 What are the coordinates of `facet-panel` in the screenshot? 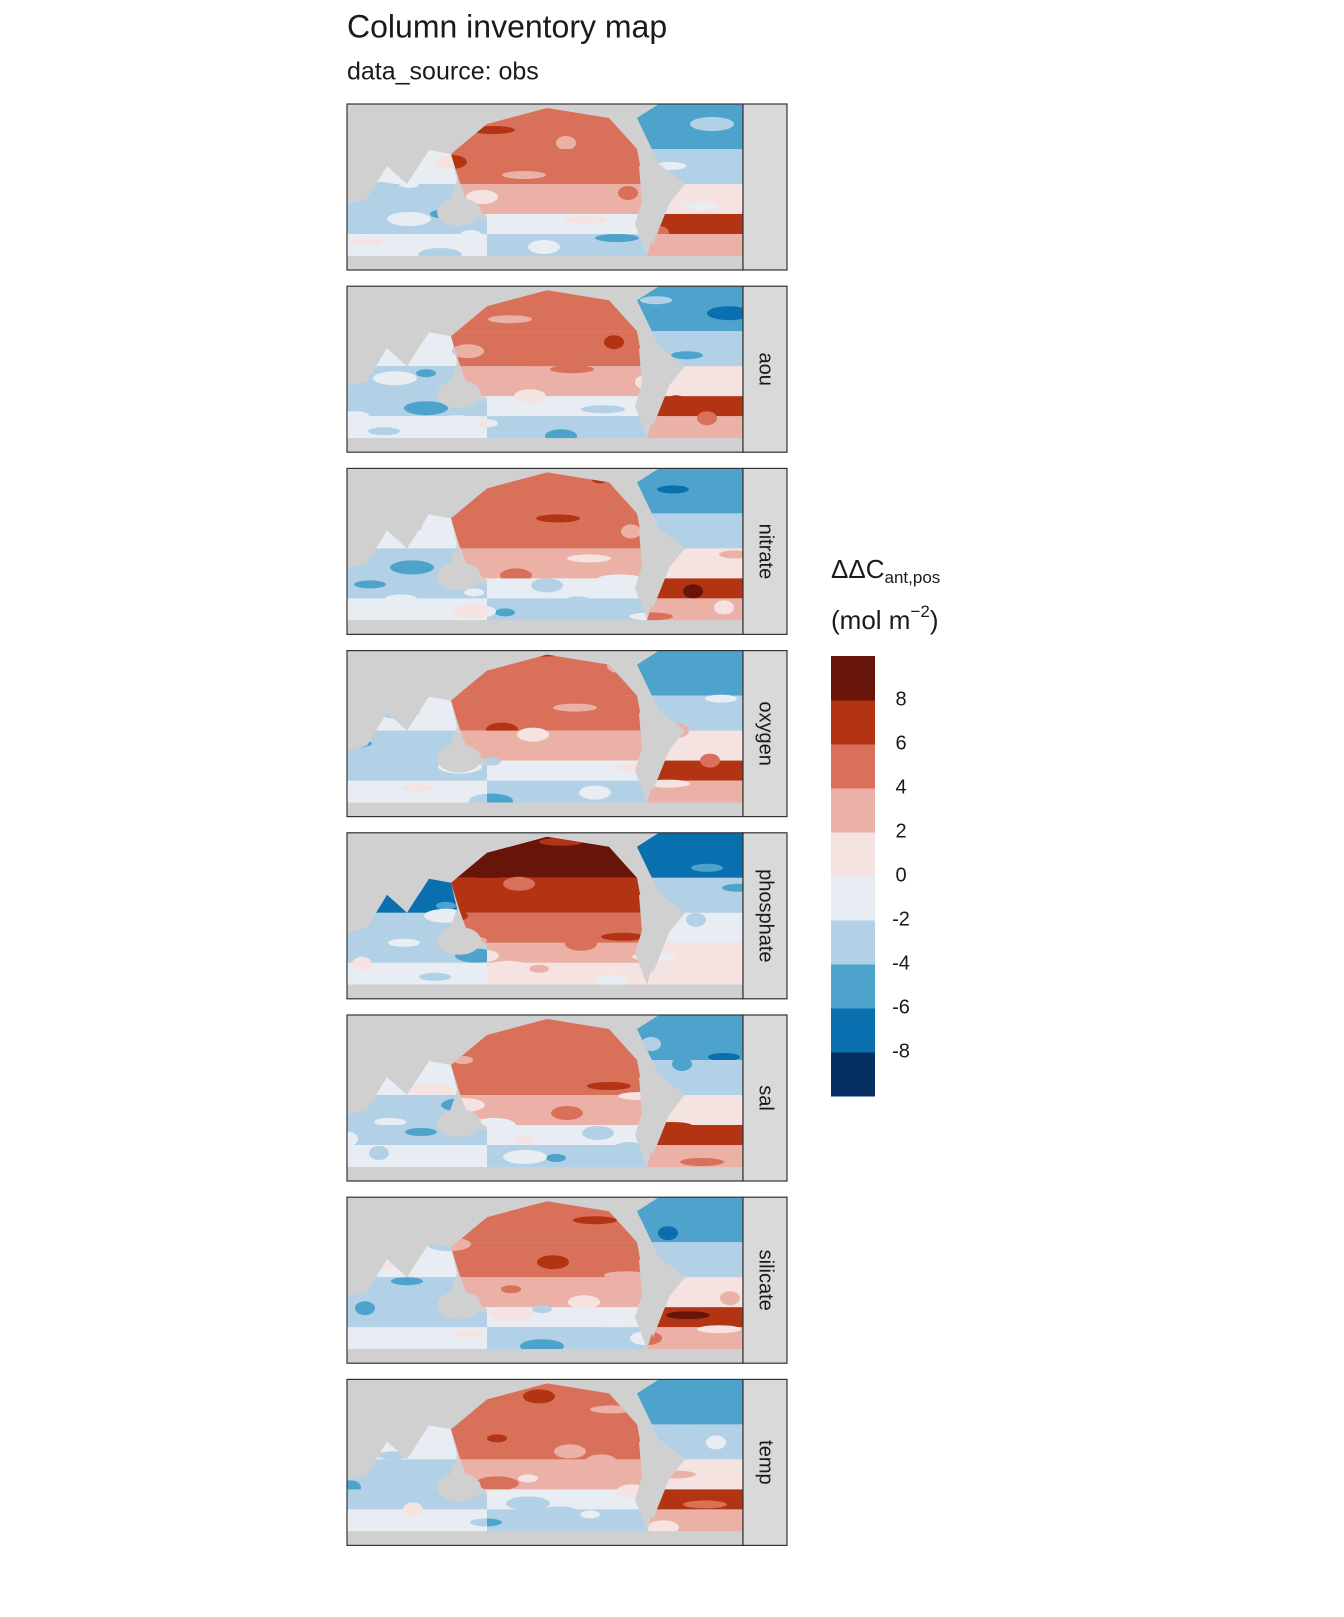 It's located at (567, 187).